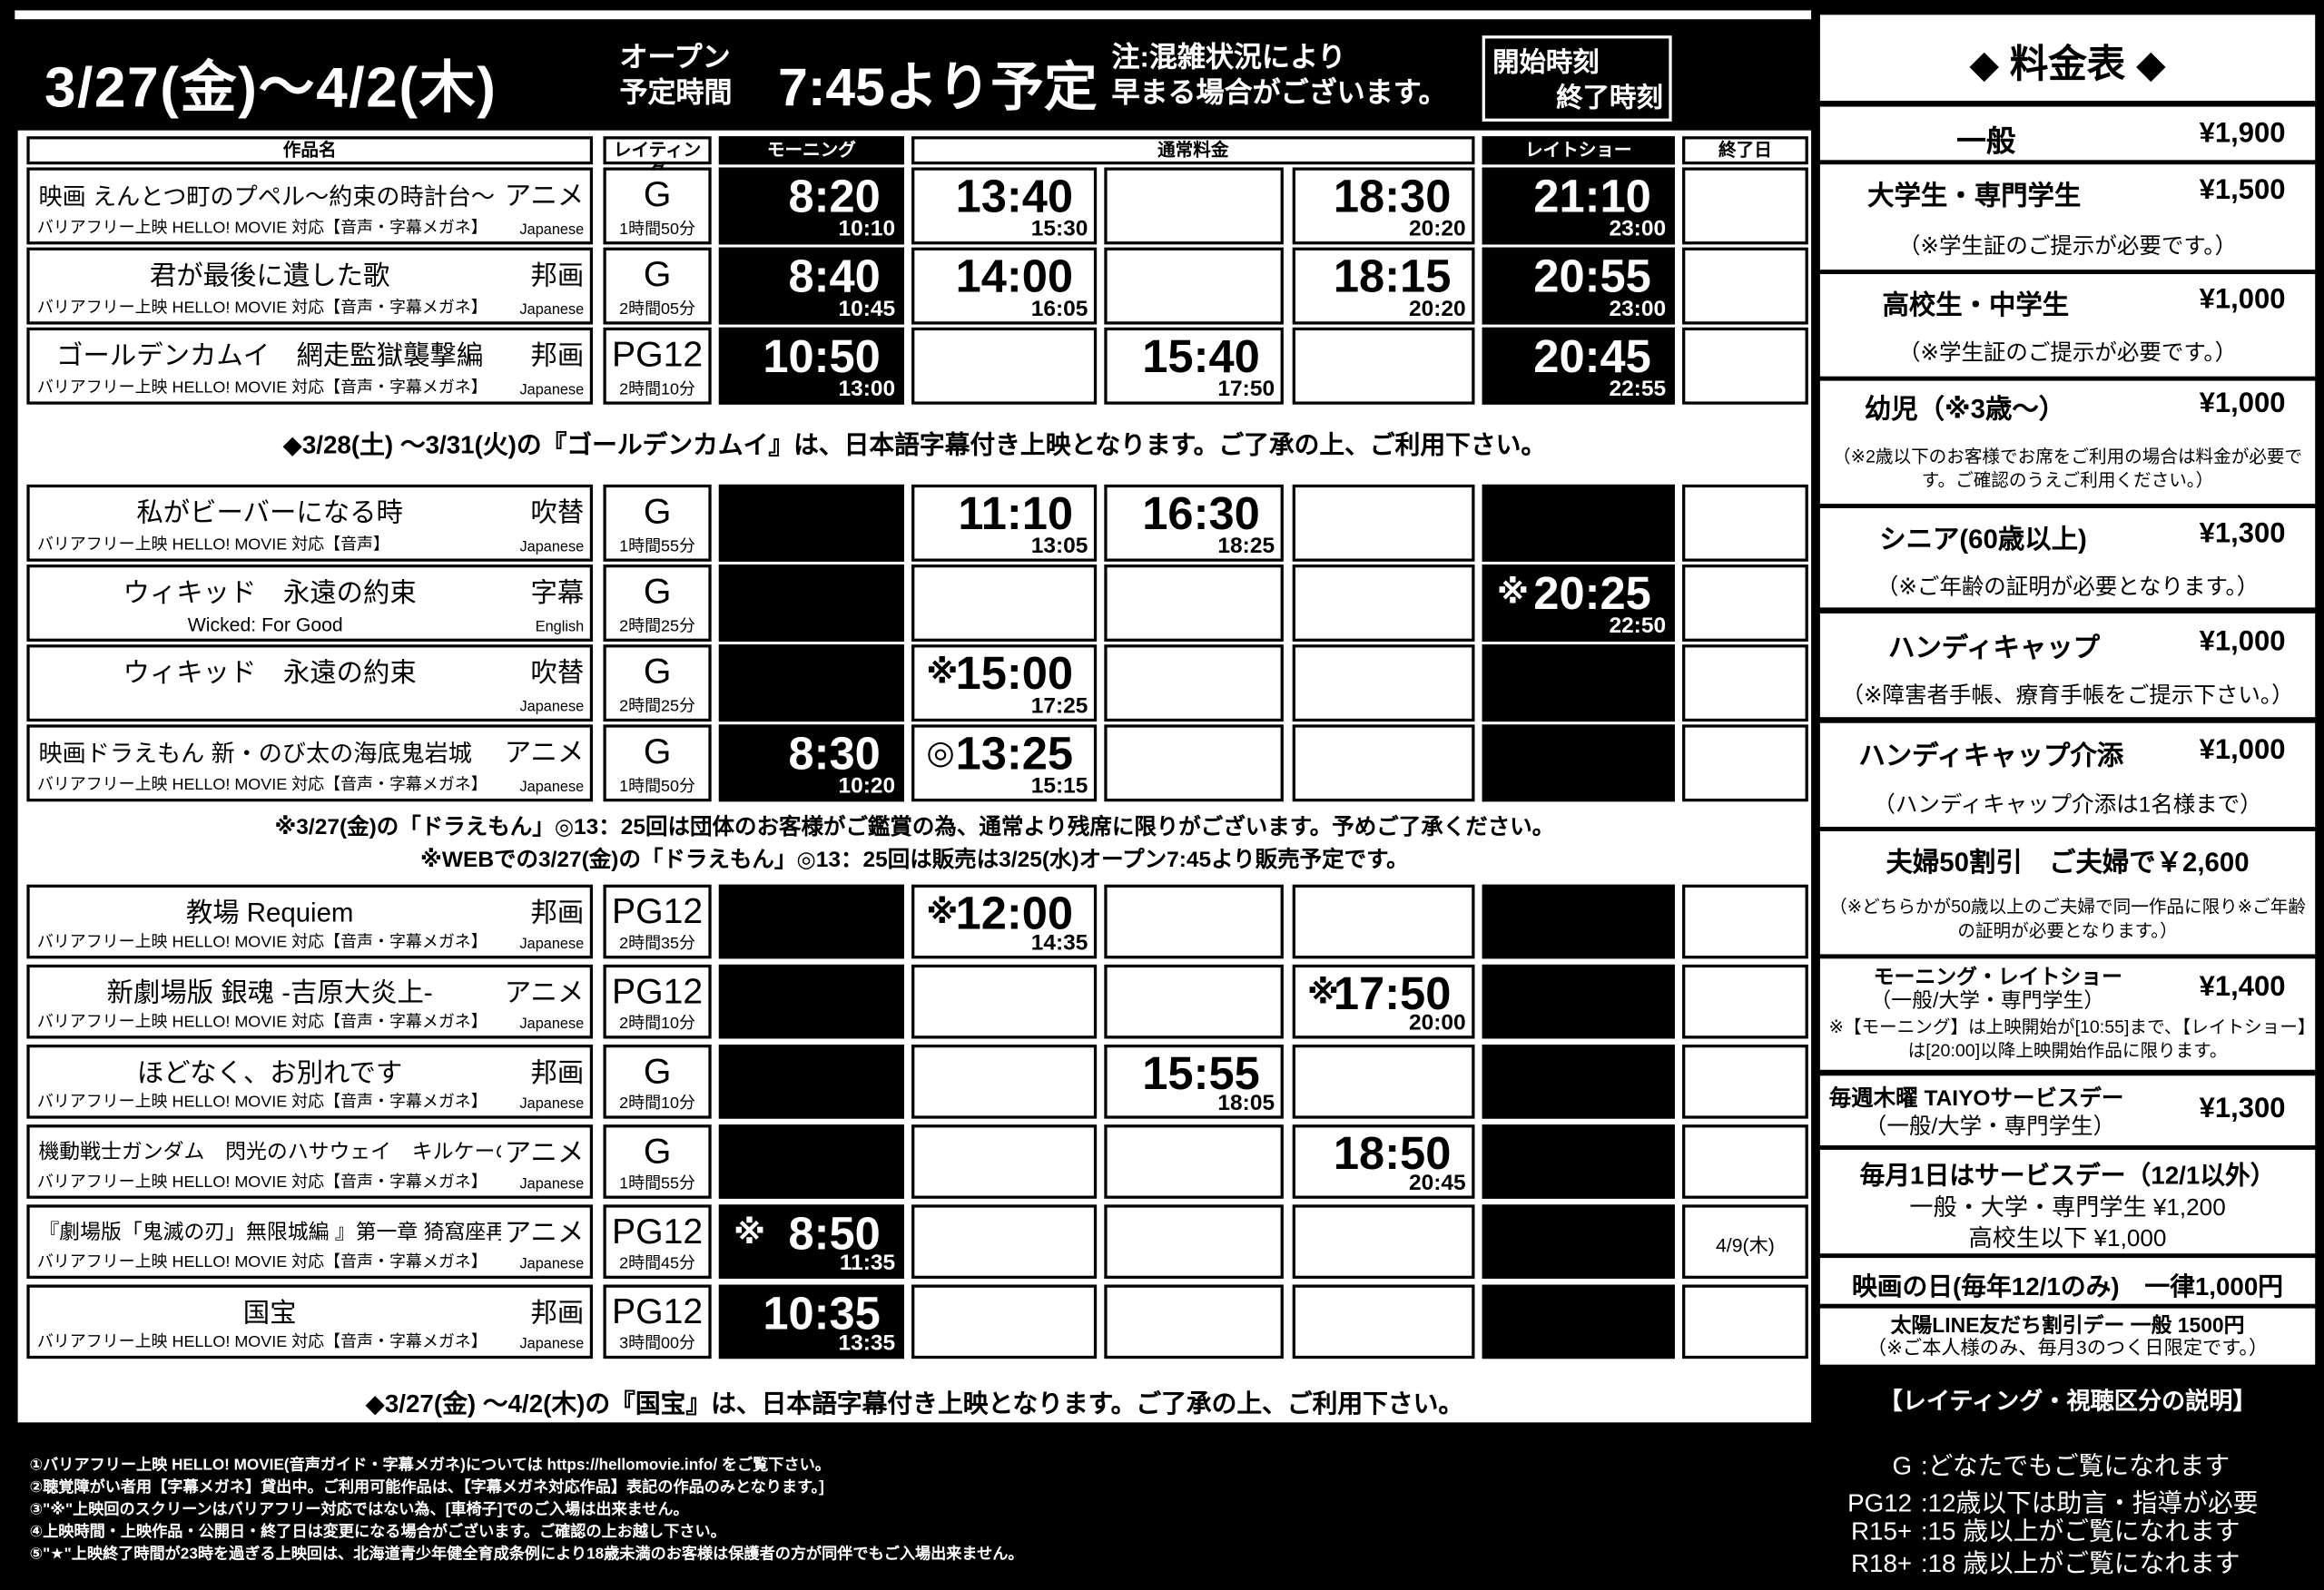 The width and height of the screenshot is (2324, 1590). Describe the element at coordinates (811, 150) in the screenshot. I see `header-label: モーニング` at that location.